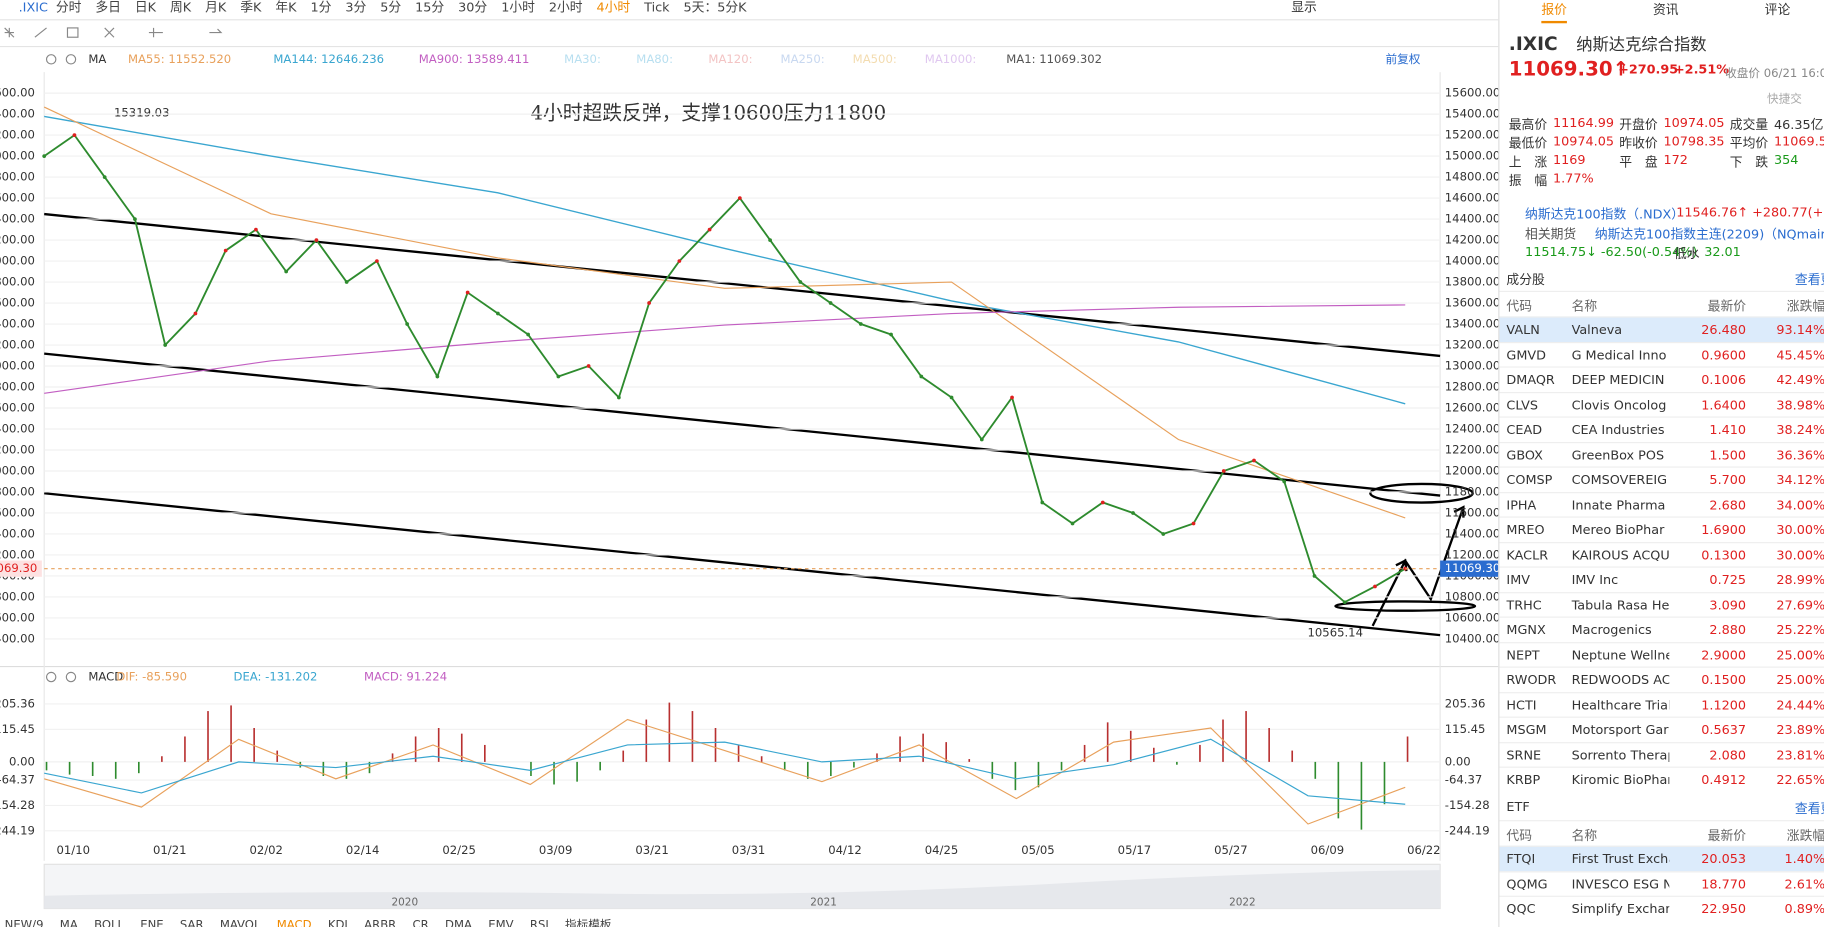 The width and height of the screenshot is (1824, 927). I want to click on cell: 23.89%, so click(1800, 730).